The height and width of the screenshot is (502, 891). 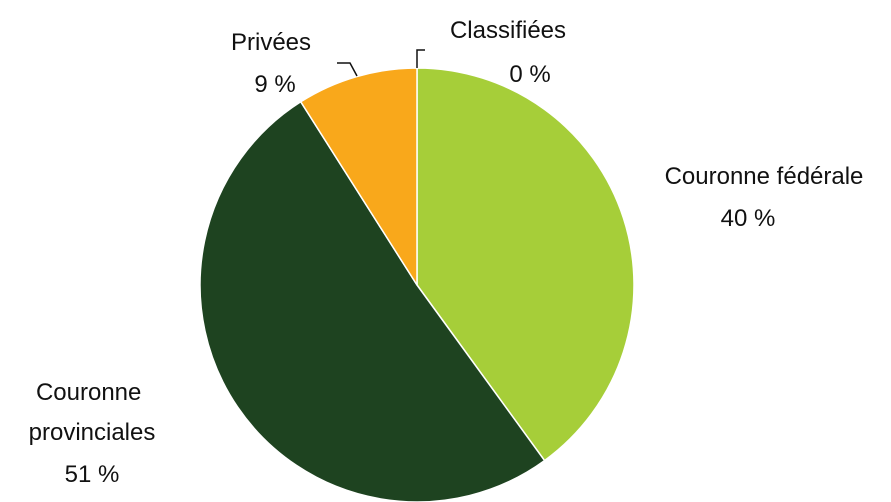 I want to click on slice-label-couronne-provinciales-line-1: Couronne, so click(x=88, y=392).